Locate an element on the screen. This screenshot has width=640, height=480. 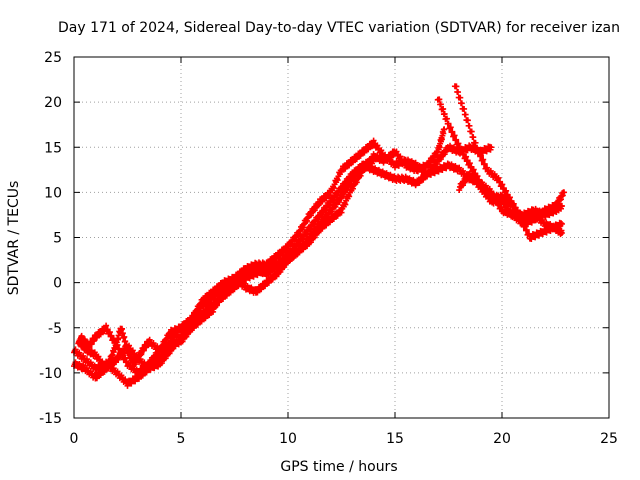
y-axis-label: SDTVAR / TECUs is located at coordinates (14, 238).